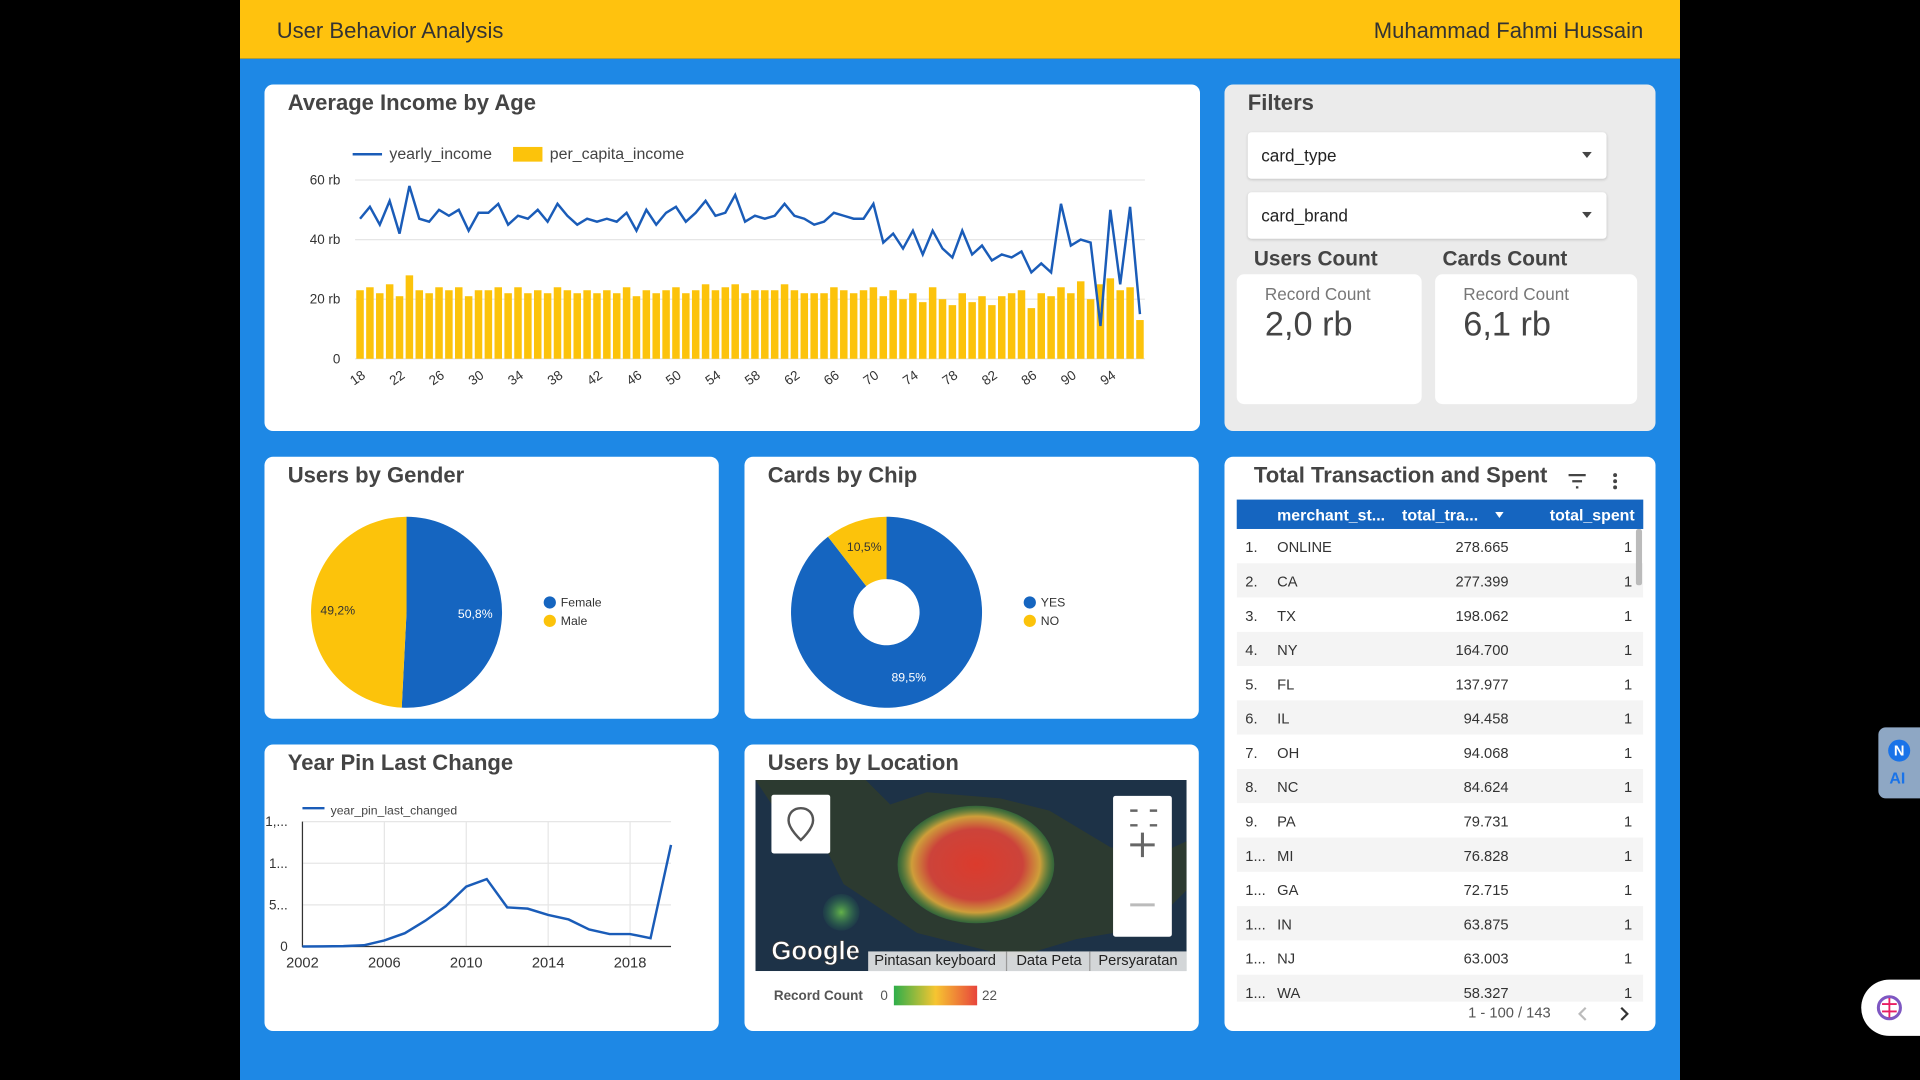  I want to click on dropdown: card_type, so click(1427, 155).